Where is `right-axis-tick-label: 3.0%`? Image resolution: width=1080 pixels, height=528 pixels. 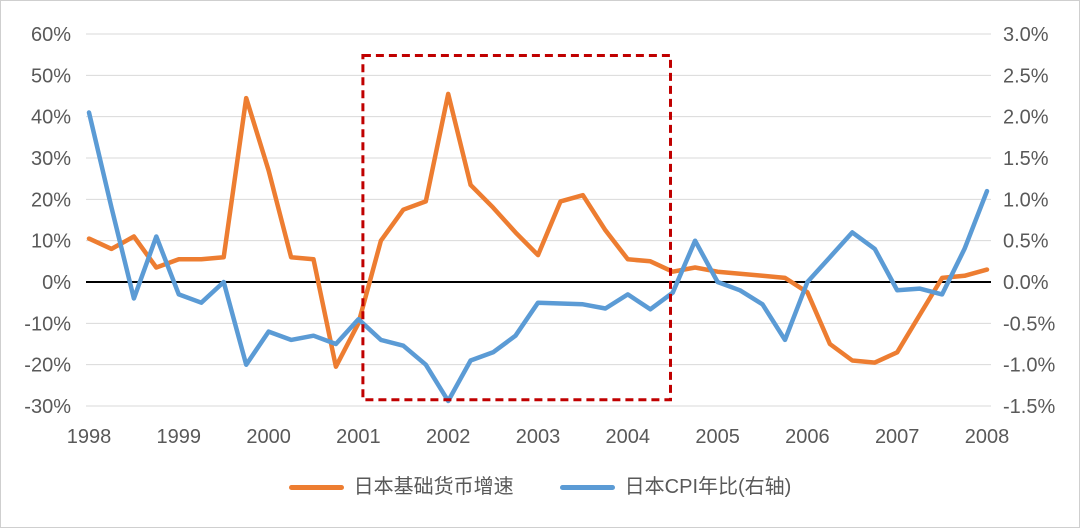
right-axis-tick-label: 3.0% is located at coordinates (1026, 35).